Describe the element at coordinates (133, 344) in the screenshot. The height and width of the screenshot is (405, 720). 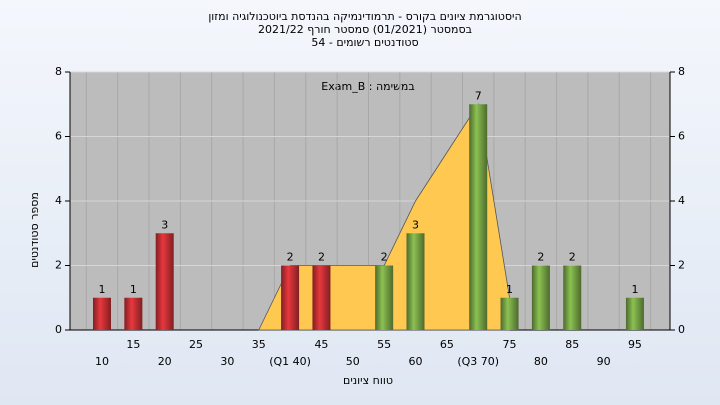
I see `x-tick-label: 15` at that location.